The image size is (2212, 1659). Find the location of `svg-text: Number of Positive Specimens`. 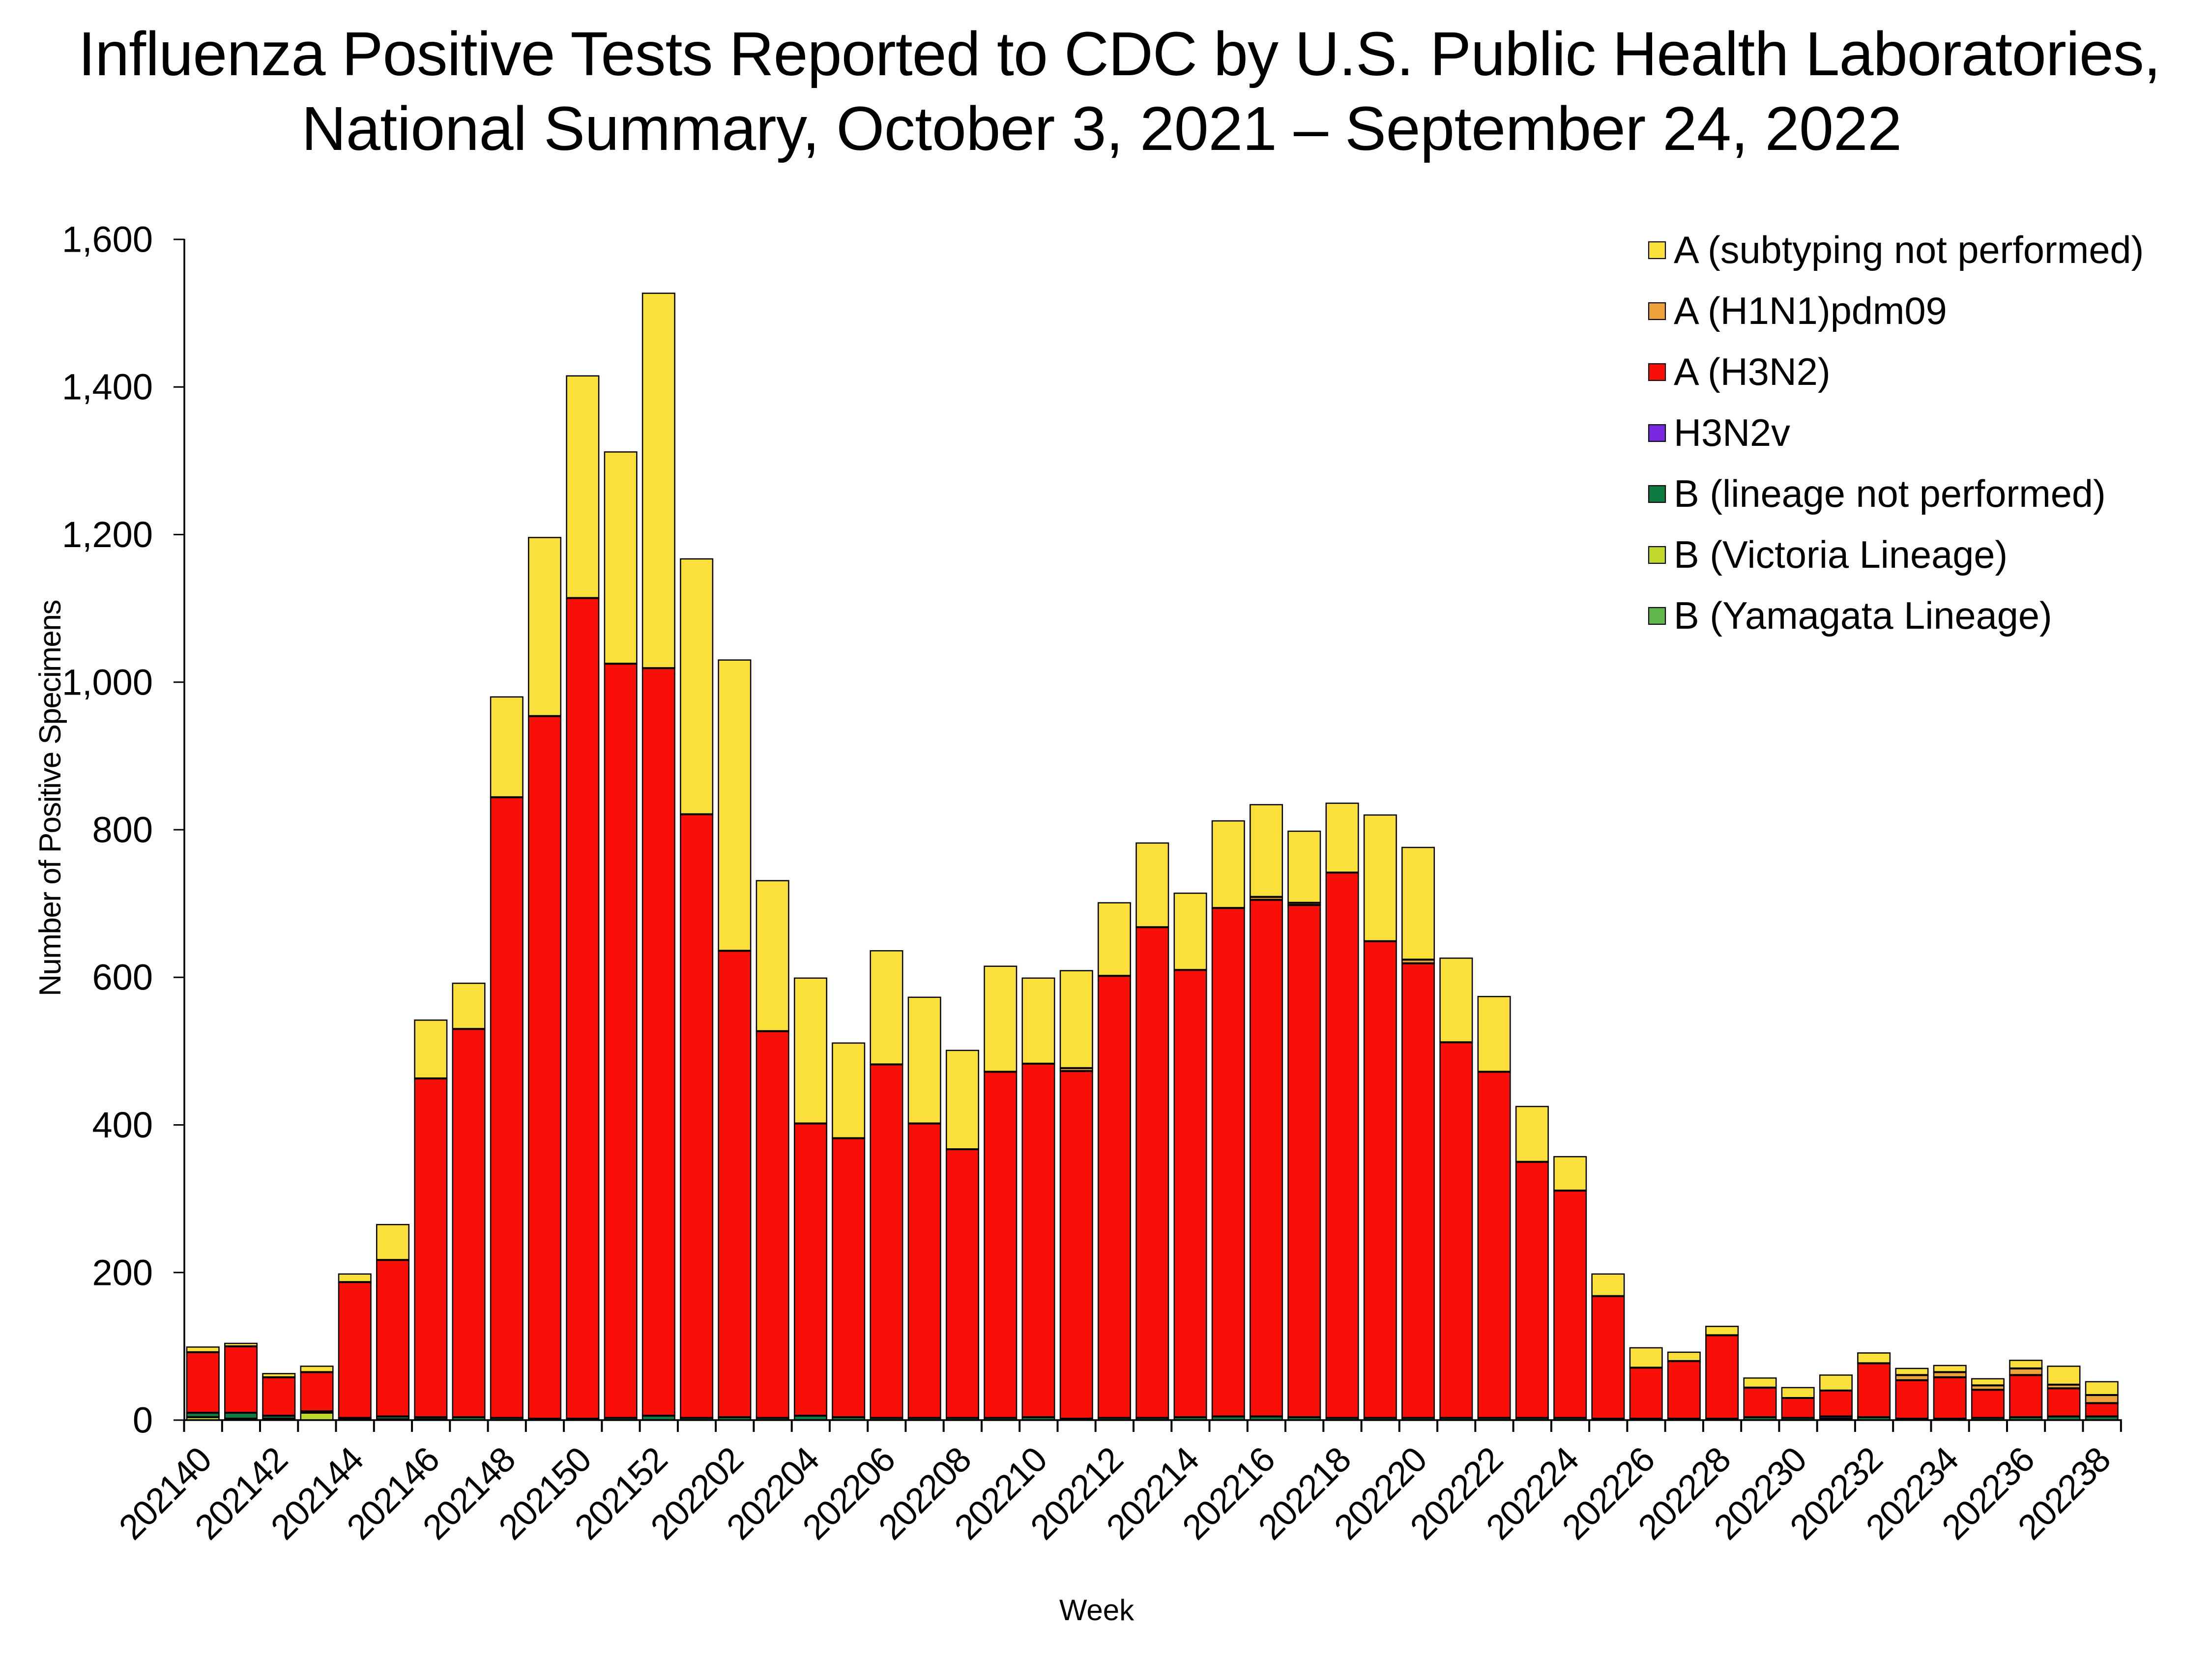

svg-text: Number of Positive Specimens is located at coordinates (50, 798).